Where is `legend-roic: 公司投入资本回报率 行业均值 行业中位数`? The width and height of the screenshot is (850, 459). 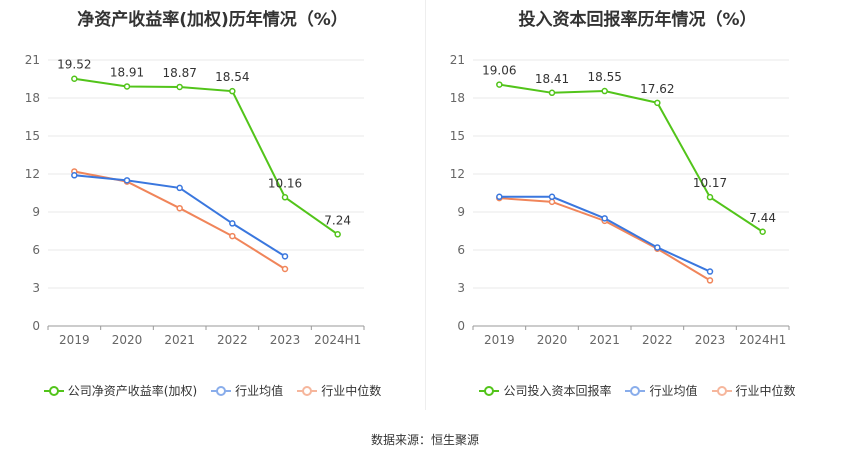
legend-roic: 公司投入资本回报率 行业均值 行业中位数 is located at coordinates (637, 390).